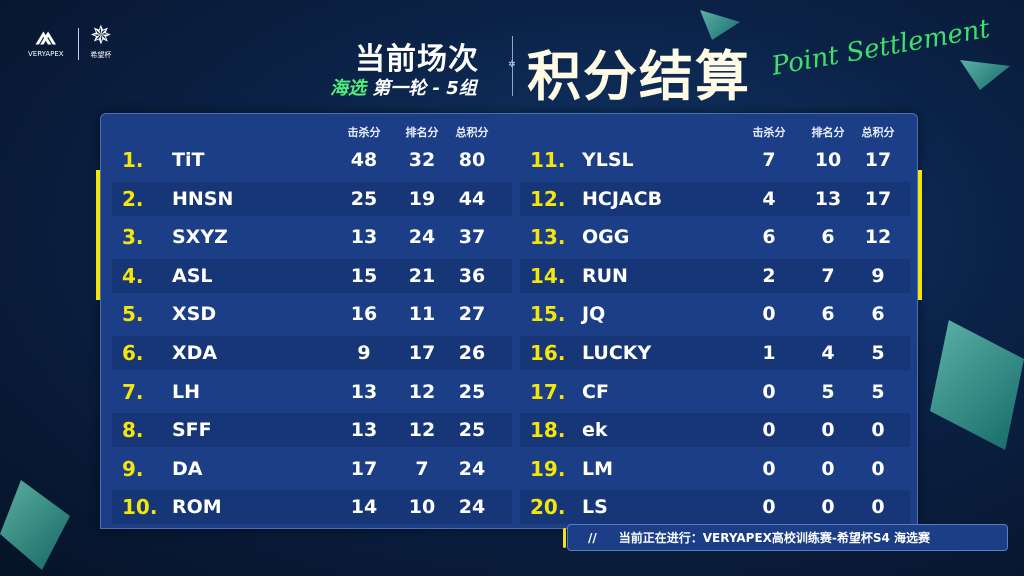 This screenshot has width=1024, height=576. Describe the element at coordinates (133, 275) in the screenshot. I see `rank: 4.` at that location.